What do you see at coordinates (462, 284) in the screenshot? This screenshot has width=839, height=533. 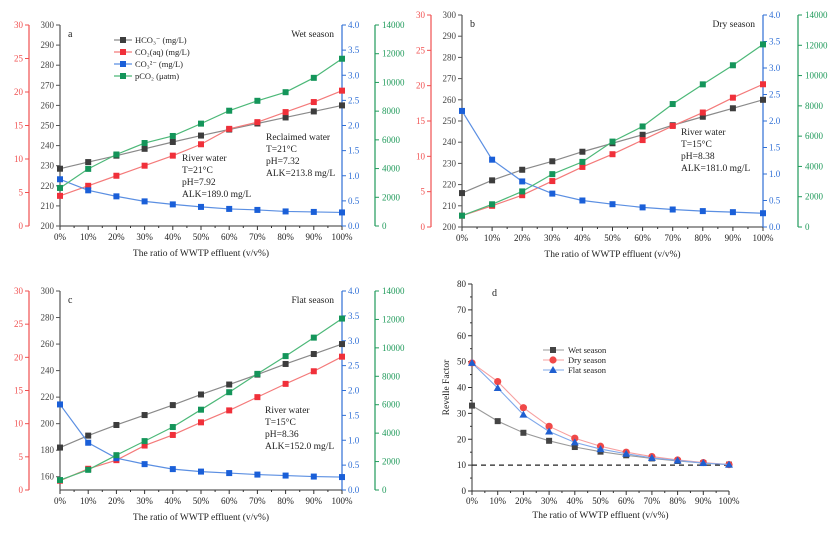 I see `y-tick-label: 80` at bounding box center [462, 284].